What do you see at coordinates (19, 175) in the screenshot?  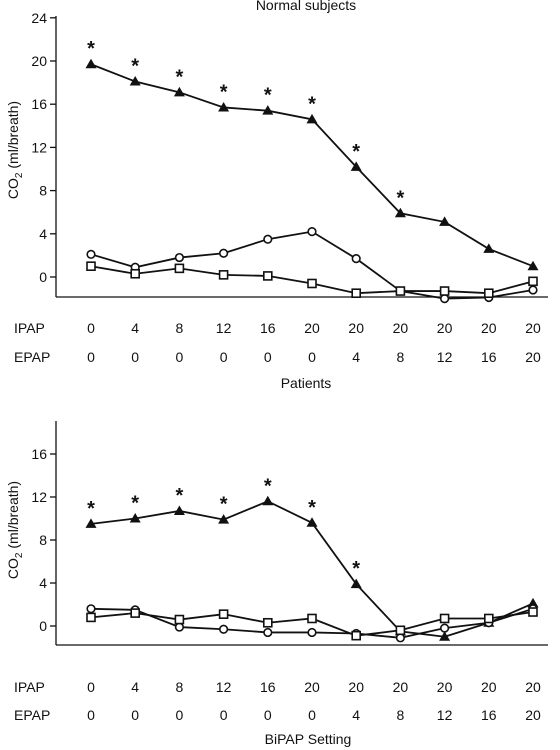 I see `subscript: 2` at bounding box center [19, 175].